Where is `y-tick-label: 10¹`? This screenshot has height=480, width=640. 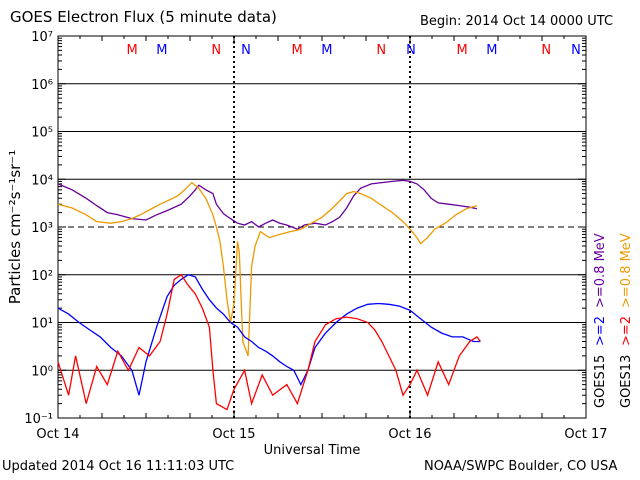
y-tick-label: 10¹ is located at coordinates (42, 324).